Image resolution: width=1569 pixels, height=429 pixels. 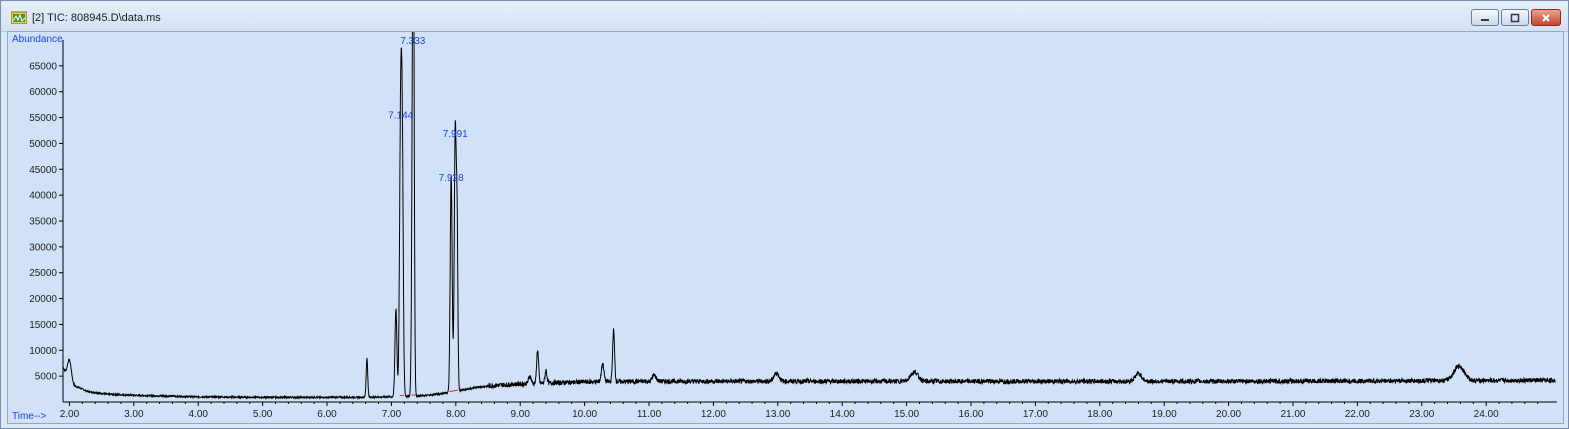 I want to click on minimize-icon, so click(x=1485, y=19).